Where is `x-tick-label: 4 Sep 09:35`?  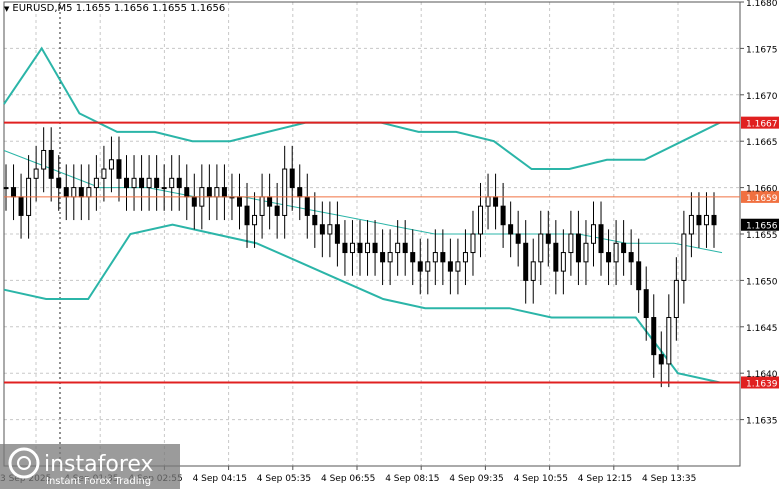
x-tick-label: 4 Sep 09:35 is located at coordinates (476, 479).